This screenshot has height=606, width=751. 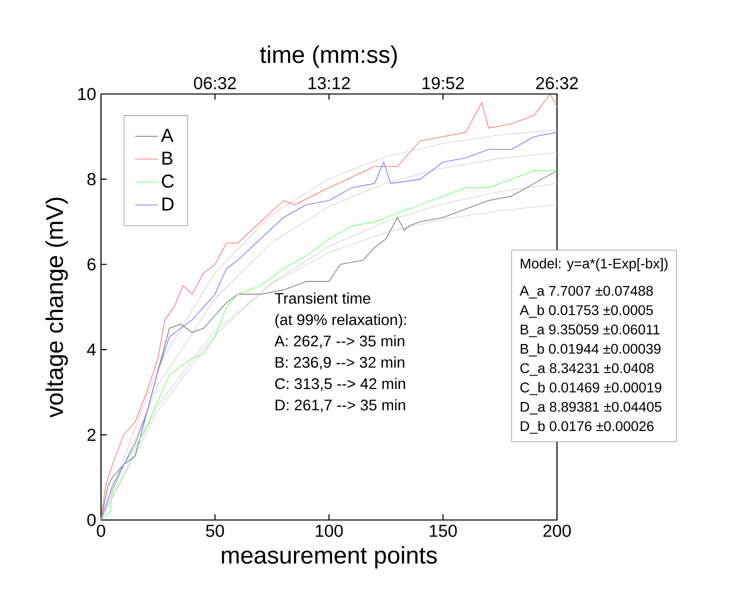 I want to click on annotation: D_b 0.0176 ±0.00026, so click(x=587, y=427).